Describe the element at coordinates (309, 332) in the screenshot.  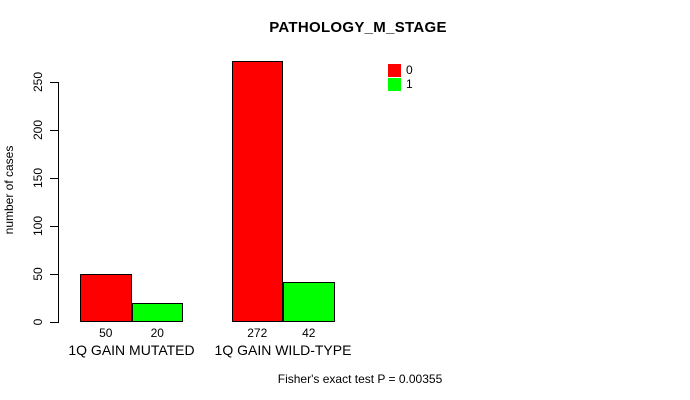
I see `bar-value-label: 42` at that location.